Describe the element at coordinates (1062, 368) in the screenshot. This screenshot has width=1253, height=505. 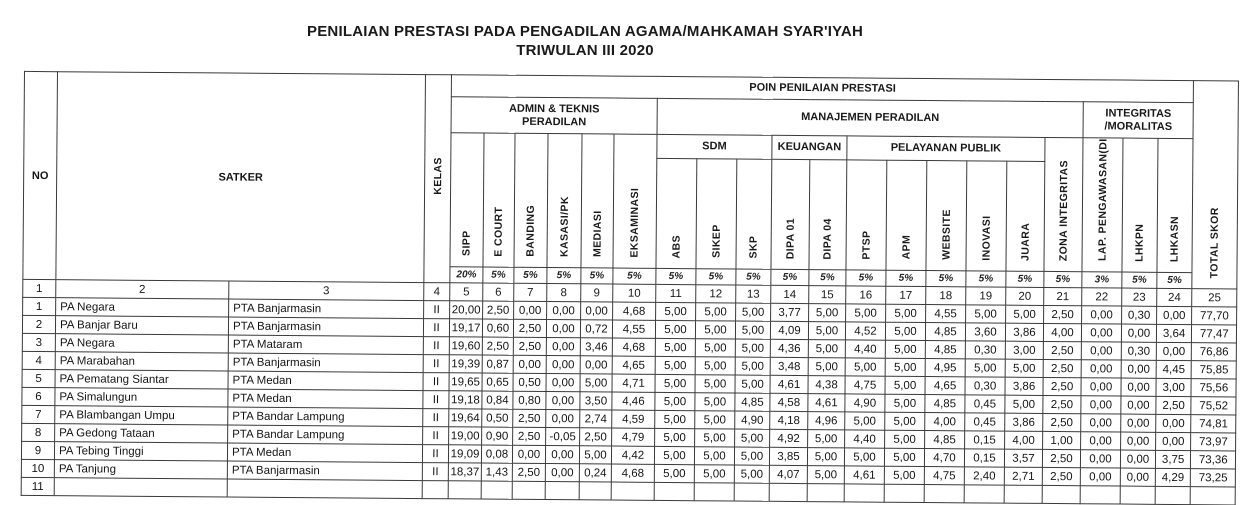
I see `score-cell-zona-integritas: 2,50` at that location.